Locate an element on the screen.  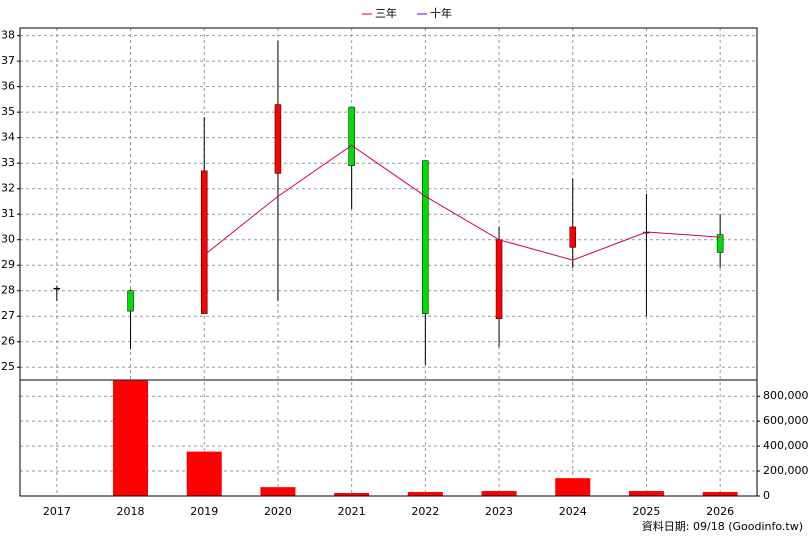
y2-tick-label: 800,000 is located at coordinates (785, 395).